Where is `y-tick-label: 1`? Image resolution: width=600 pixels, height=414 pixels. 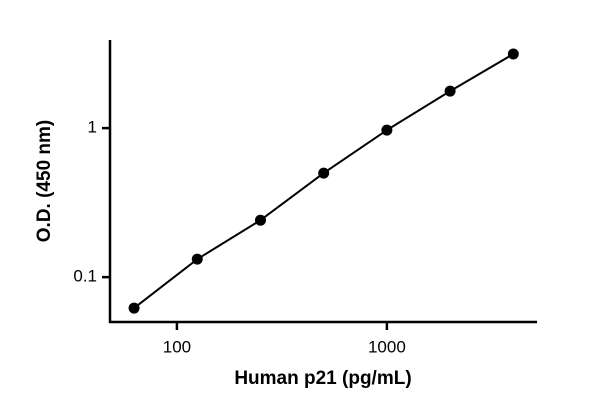
y-tick-label: 1 is located at coordinates (92, 127).